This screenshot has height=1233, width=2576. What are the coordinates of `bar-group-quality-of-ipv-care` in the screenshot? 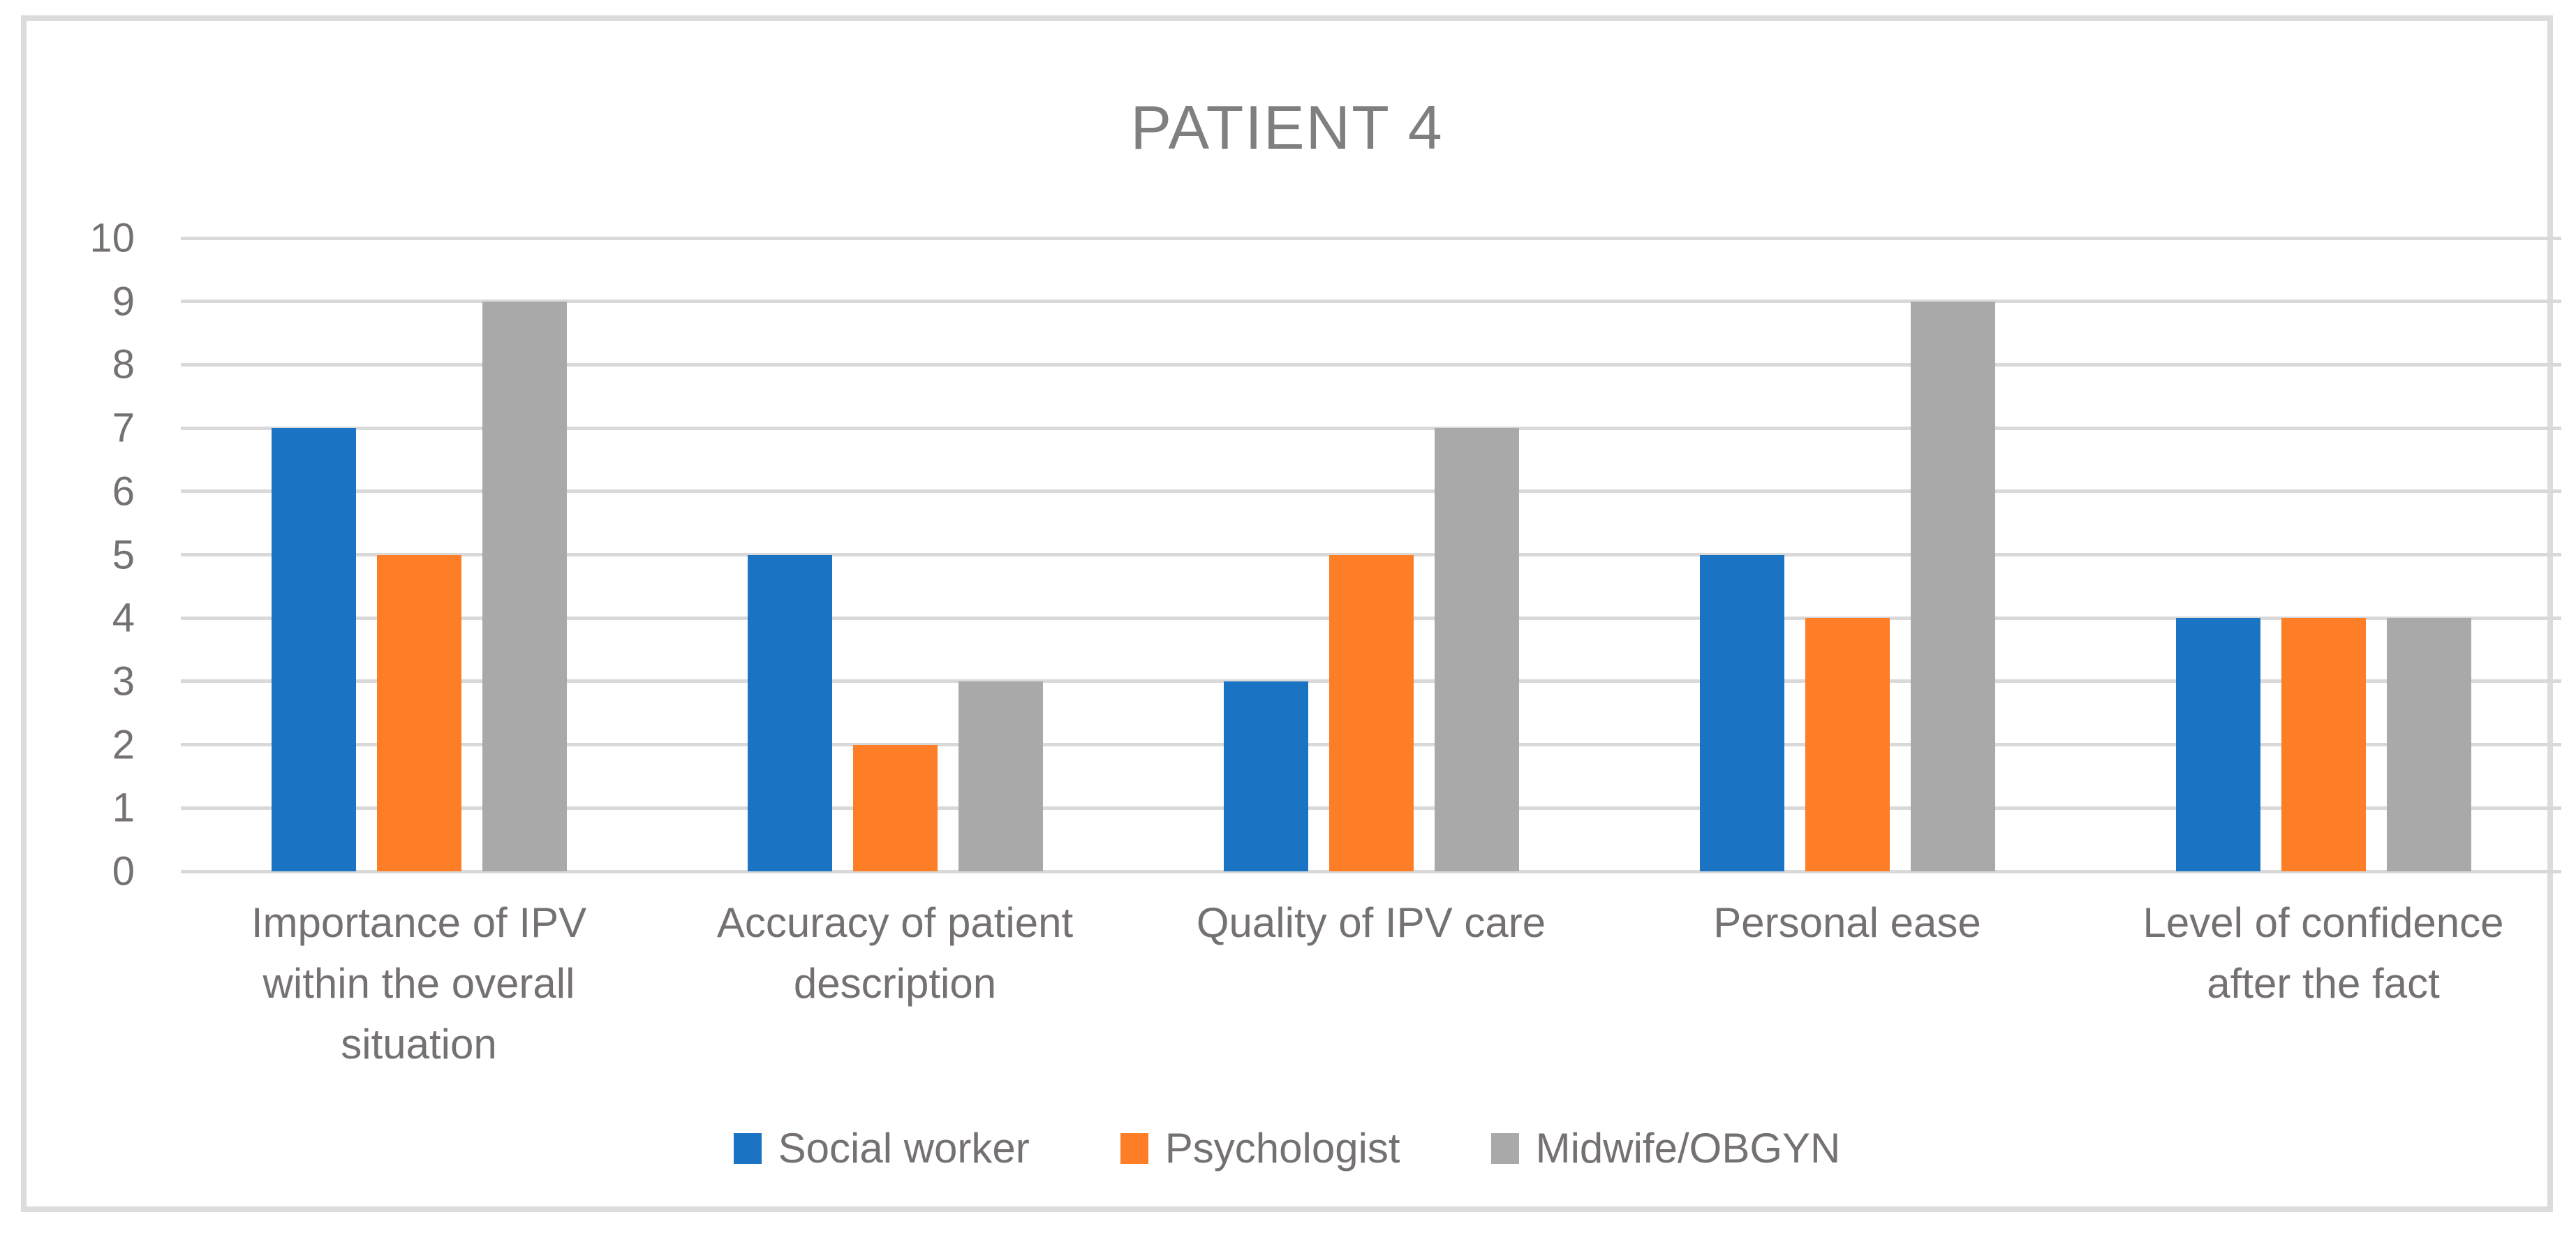 It's located at (1371, 554).